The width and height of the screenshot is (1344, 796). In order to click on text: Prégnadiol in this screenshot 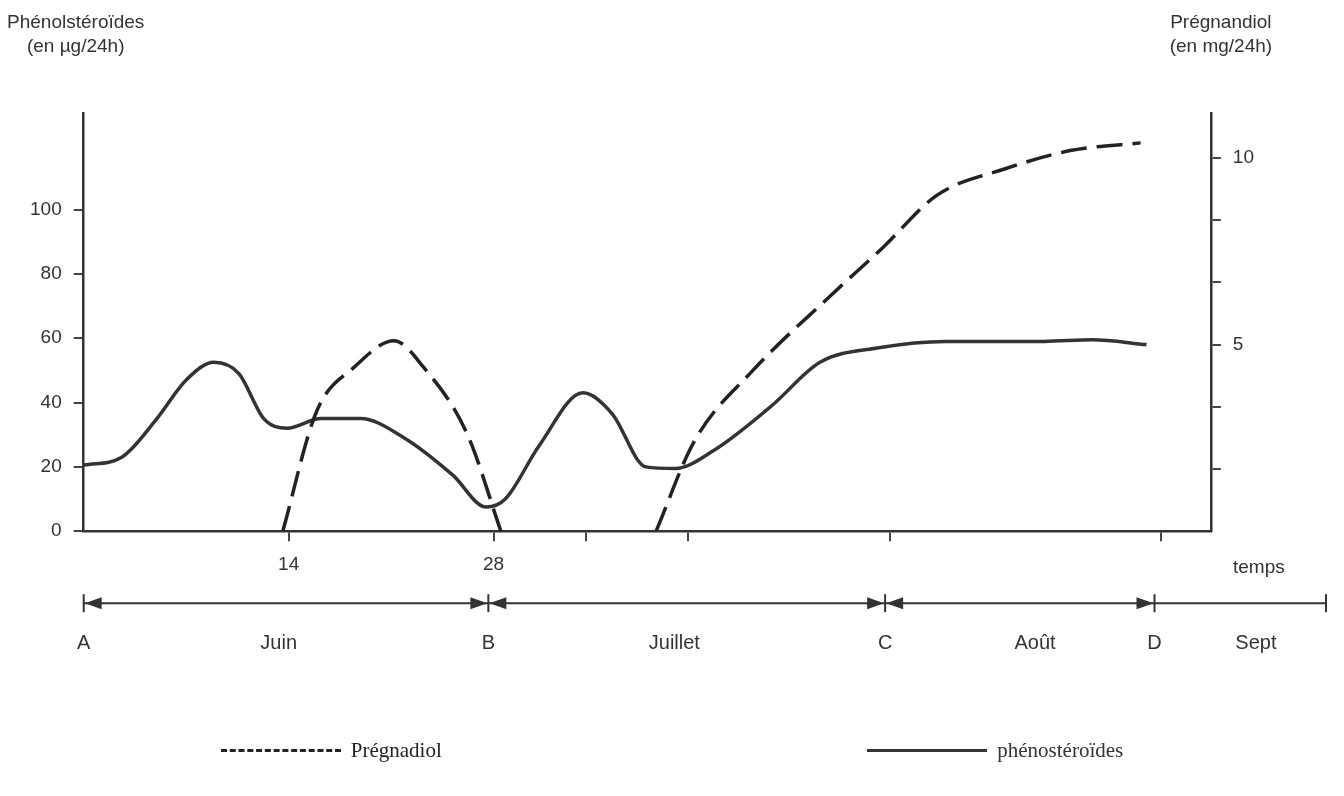, I will do `click(396, 750)`.